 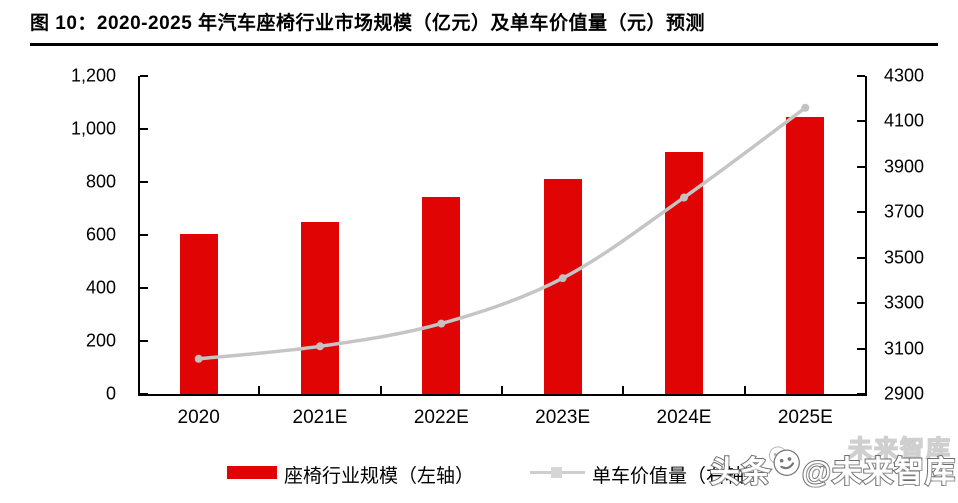 I want to click on right-axis-line, so click(x=866, y=236).